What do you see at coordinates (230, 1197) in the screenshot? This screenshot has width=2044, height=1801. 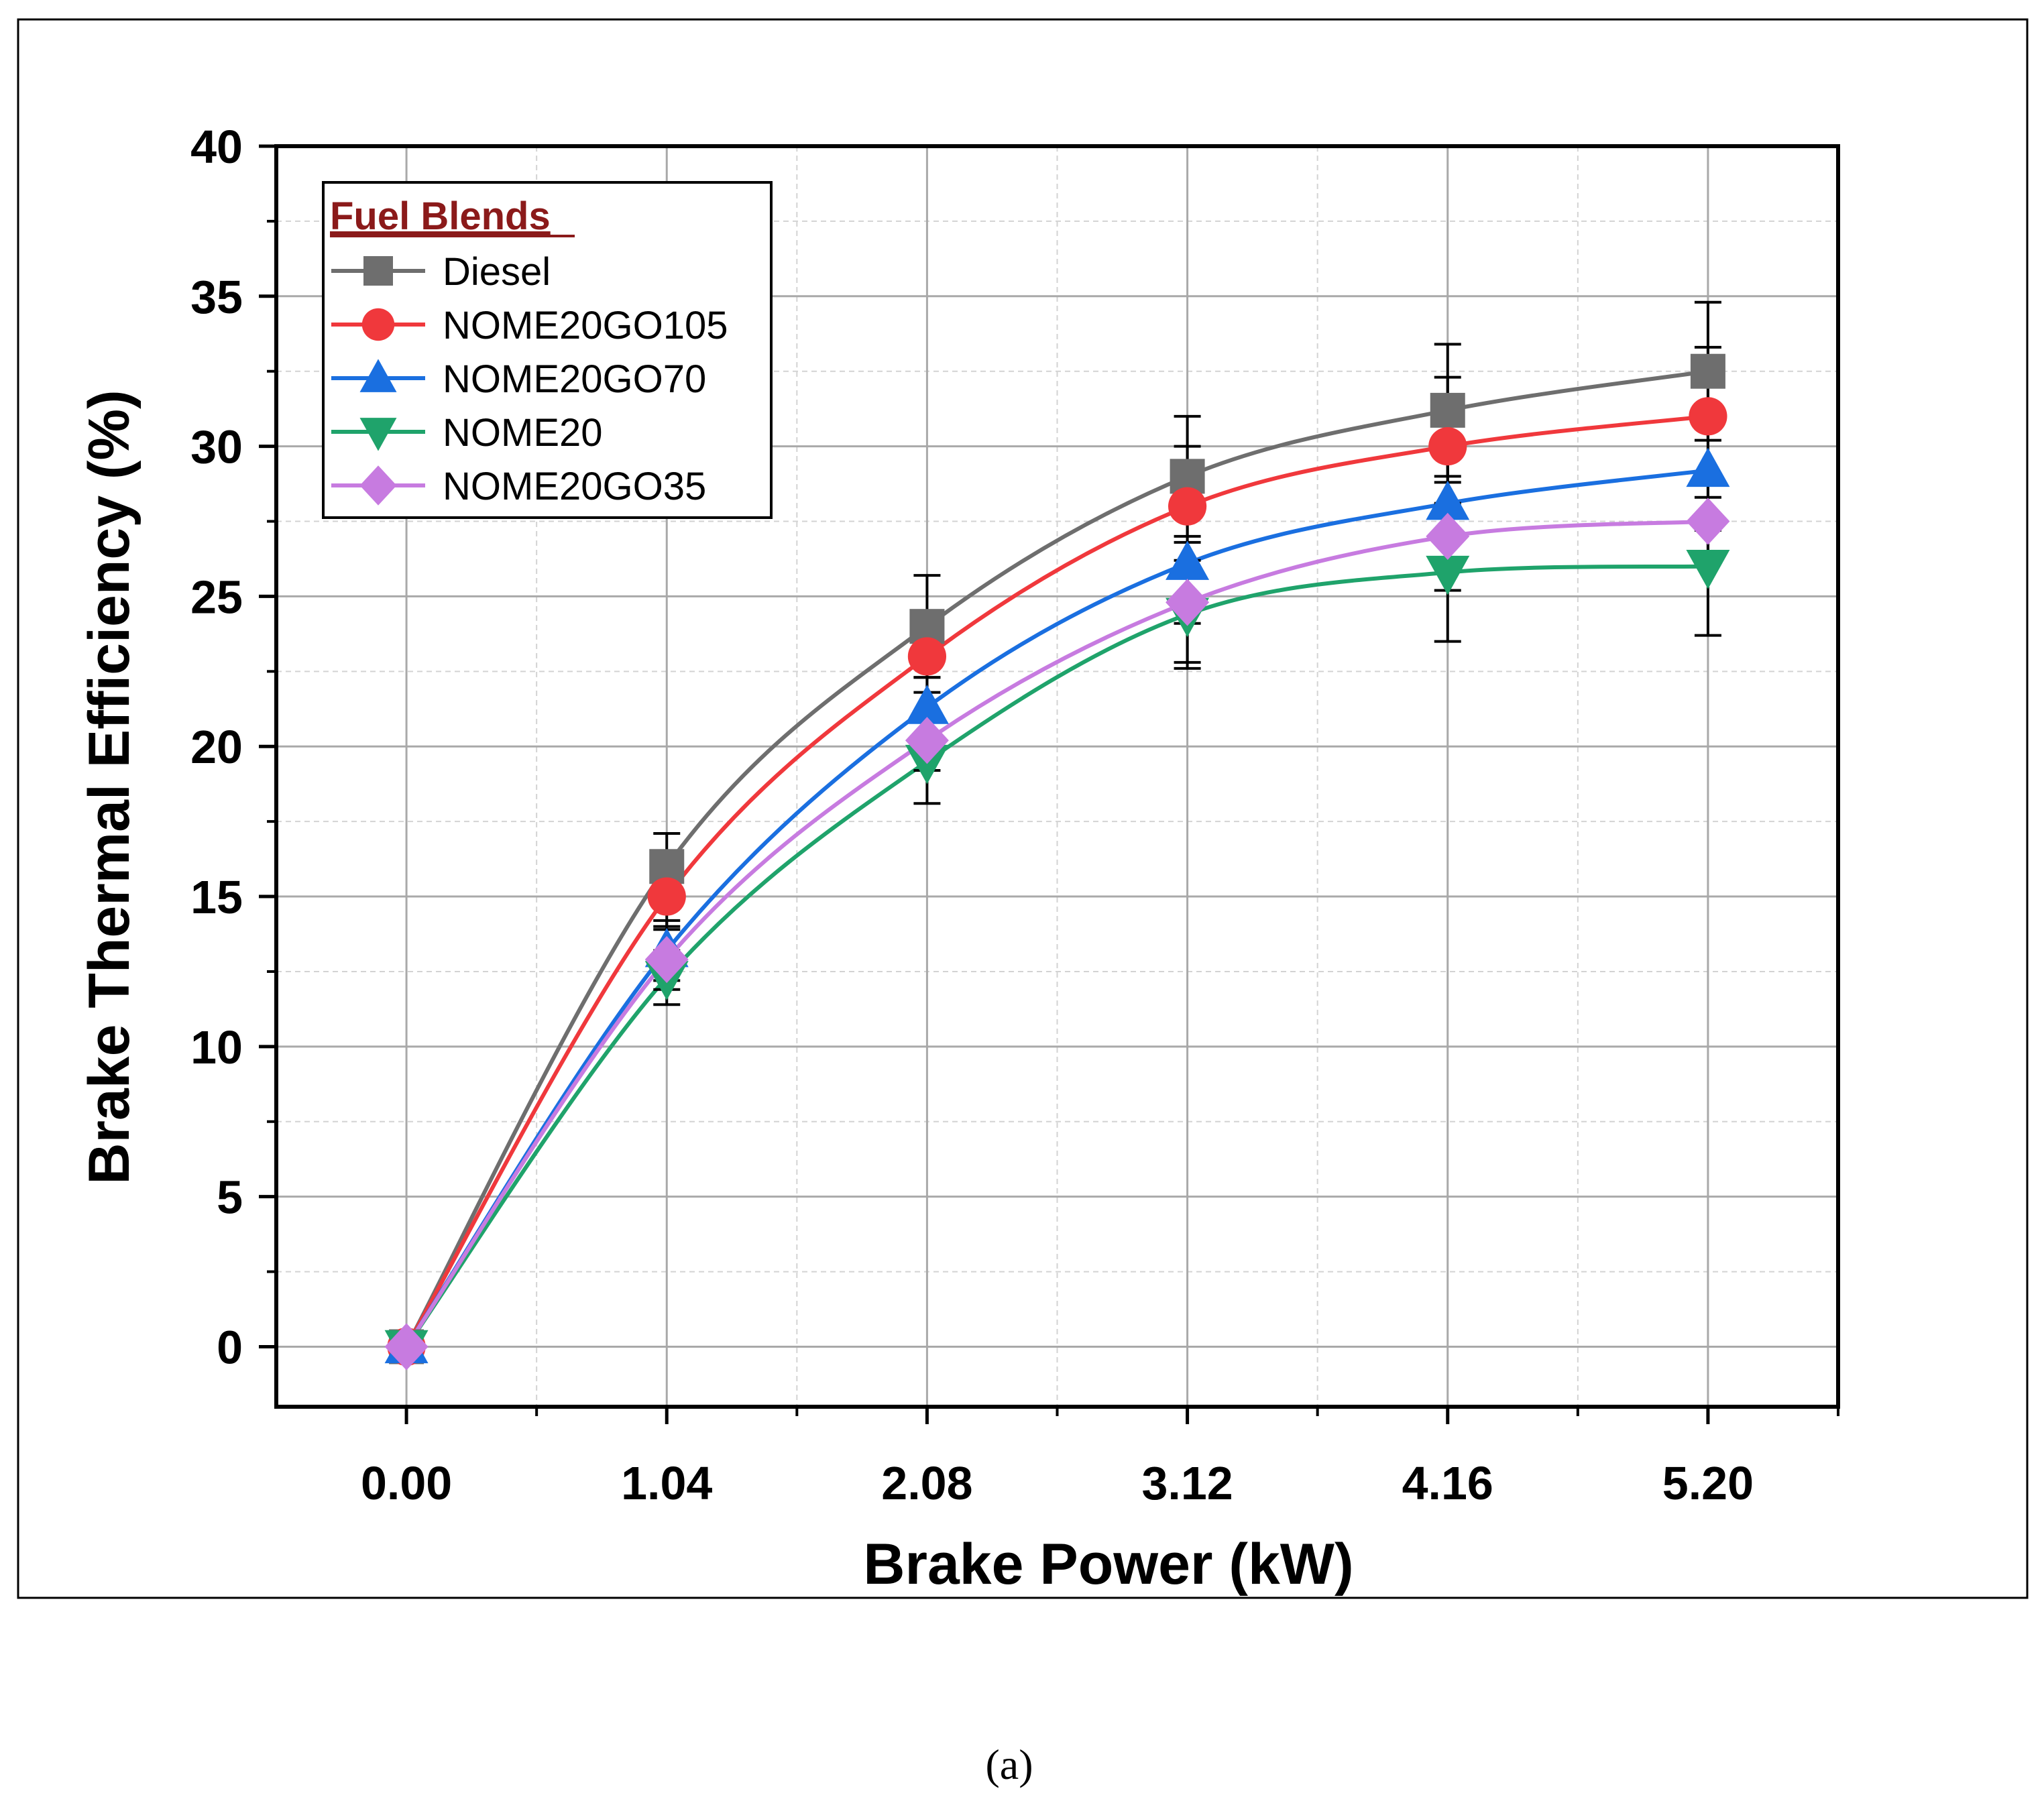 I see `y-tick-label: 5` at bounding box center [230, 1197].